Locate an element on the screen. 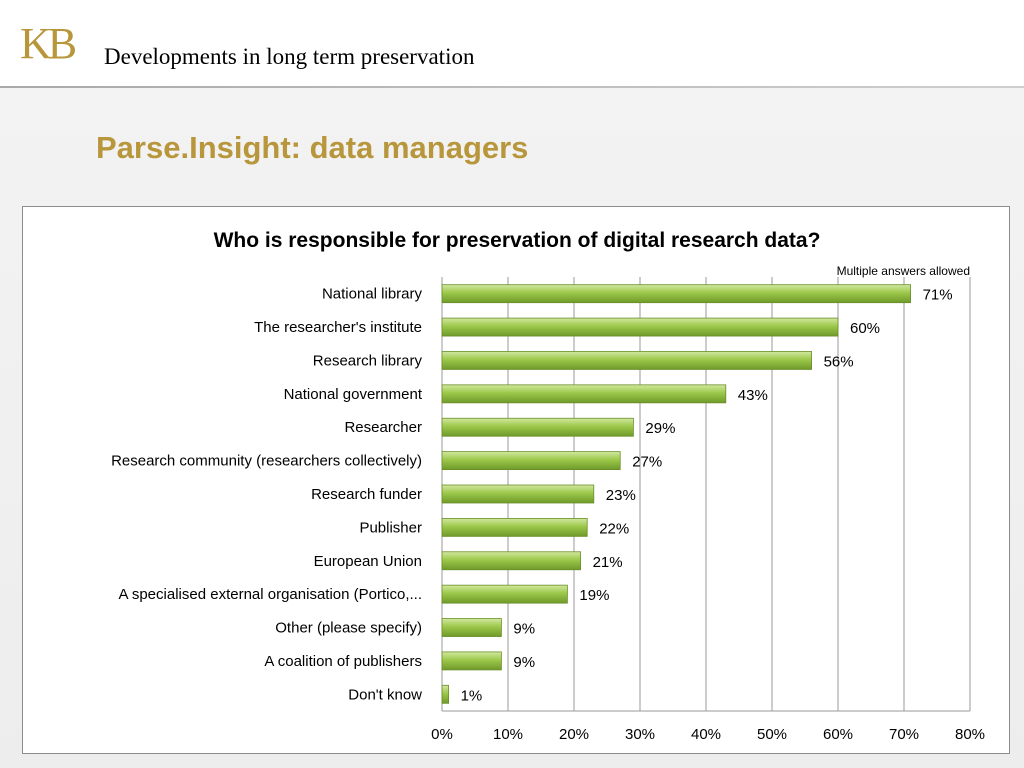 This screenshot has height=768, width=1024. category-label: European Union is located at coordinates (368, 561).